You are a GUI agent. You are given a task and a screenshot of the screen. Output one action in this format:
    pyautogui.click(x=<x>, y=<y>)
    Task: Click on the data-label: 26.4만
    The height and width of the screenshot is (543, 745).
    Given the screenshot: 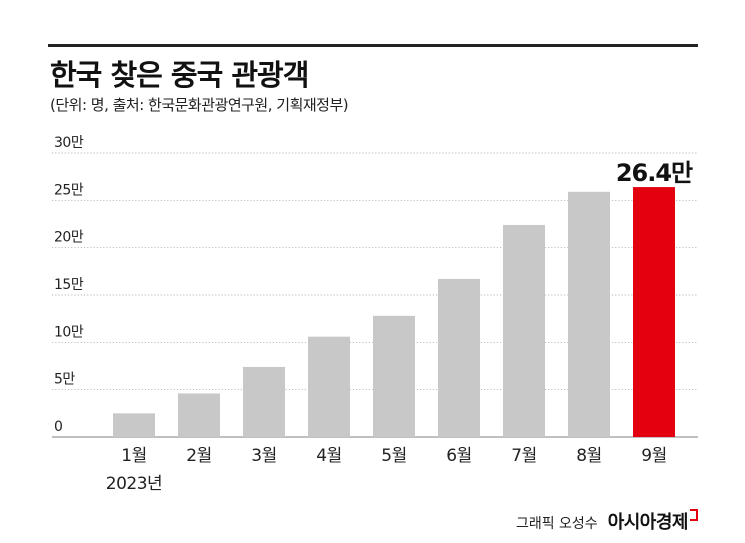 What is the action you would take?
    pyautogui.click(x=654, y=173)
    